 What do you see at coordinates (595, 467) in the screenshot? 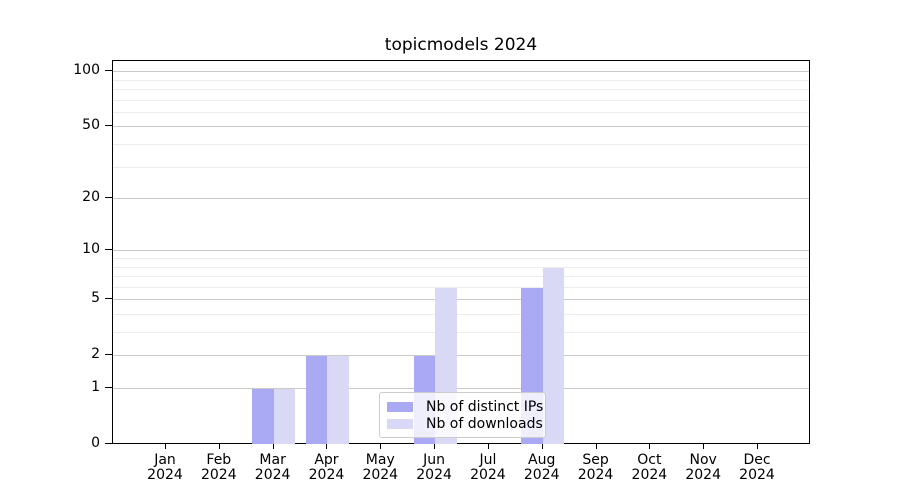
I see `x-axis-tick-label: Sep 2024` at bounding box center [595, 467].